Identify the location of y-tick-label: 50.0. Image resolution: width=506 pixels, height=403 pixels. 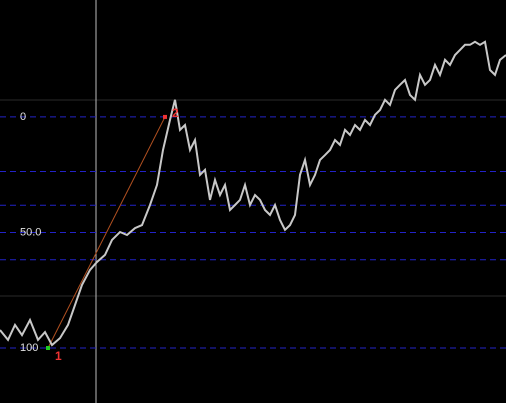
(30, 232).